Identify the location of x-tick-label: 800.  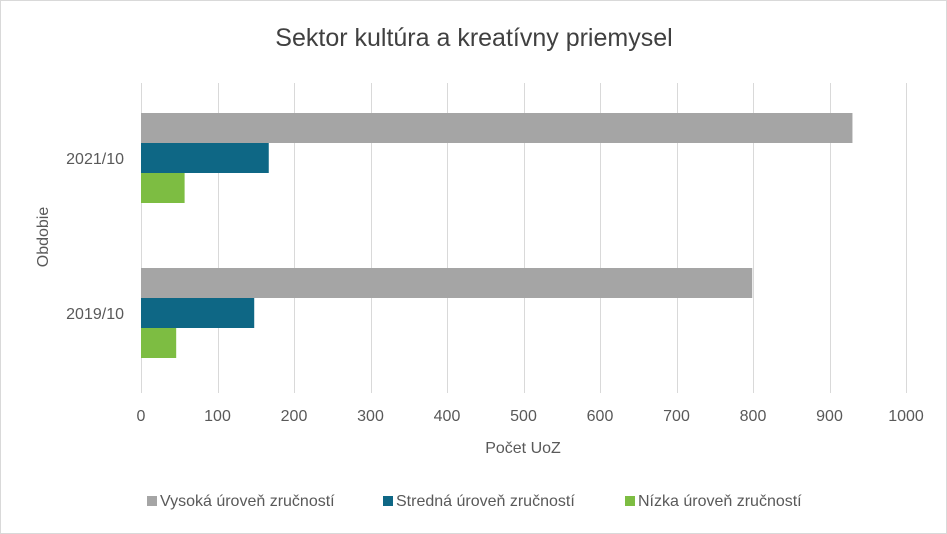
(753, 416).